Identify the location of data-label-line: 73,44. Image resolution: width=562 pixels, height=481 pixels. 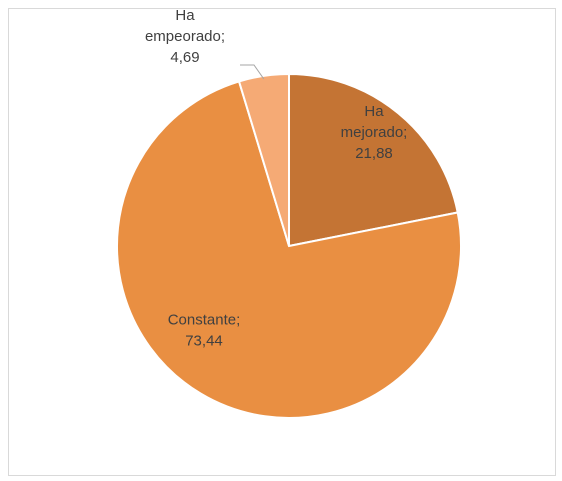
(204, 341).